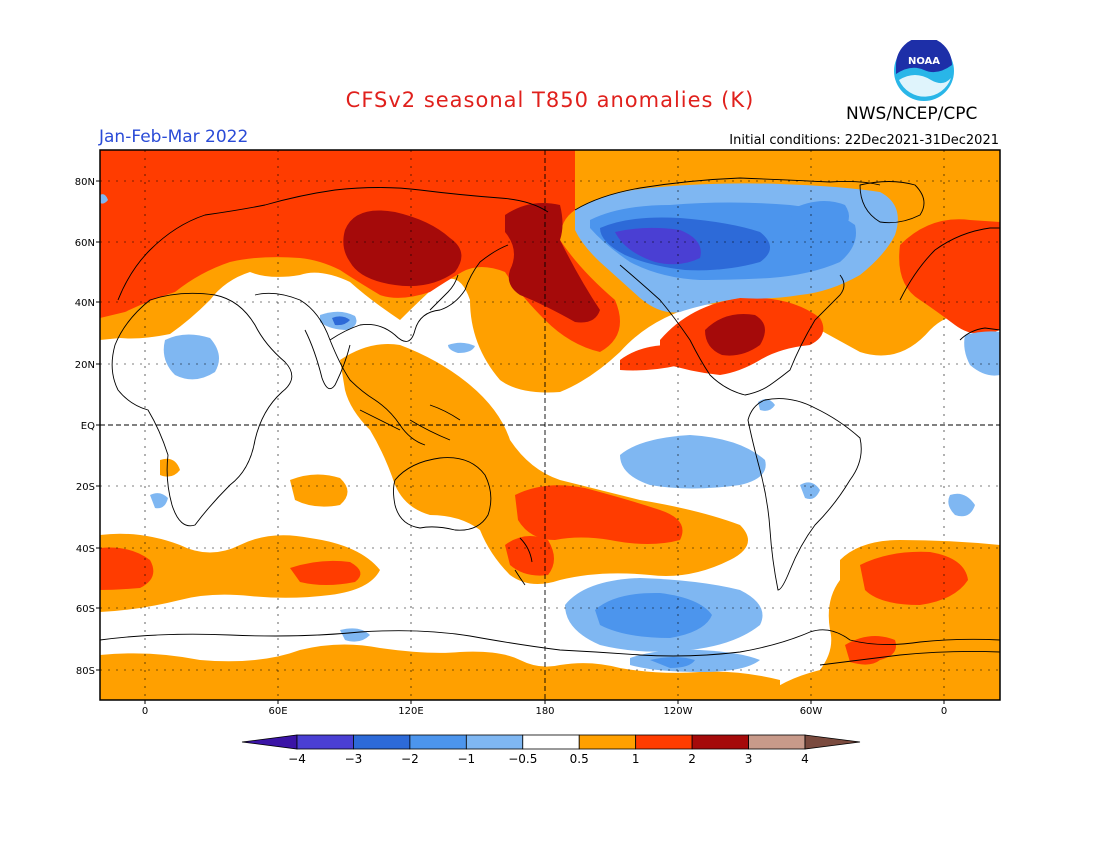 The height and width of the screenshot is (850, 1100). I want to click on latitude-labels: 80N 60N 40N 20N EQ 20S 40S 60S 80S, so click(87, 427).